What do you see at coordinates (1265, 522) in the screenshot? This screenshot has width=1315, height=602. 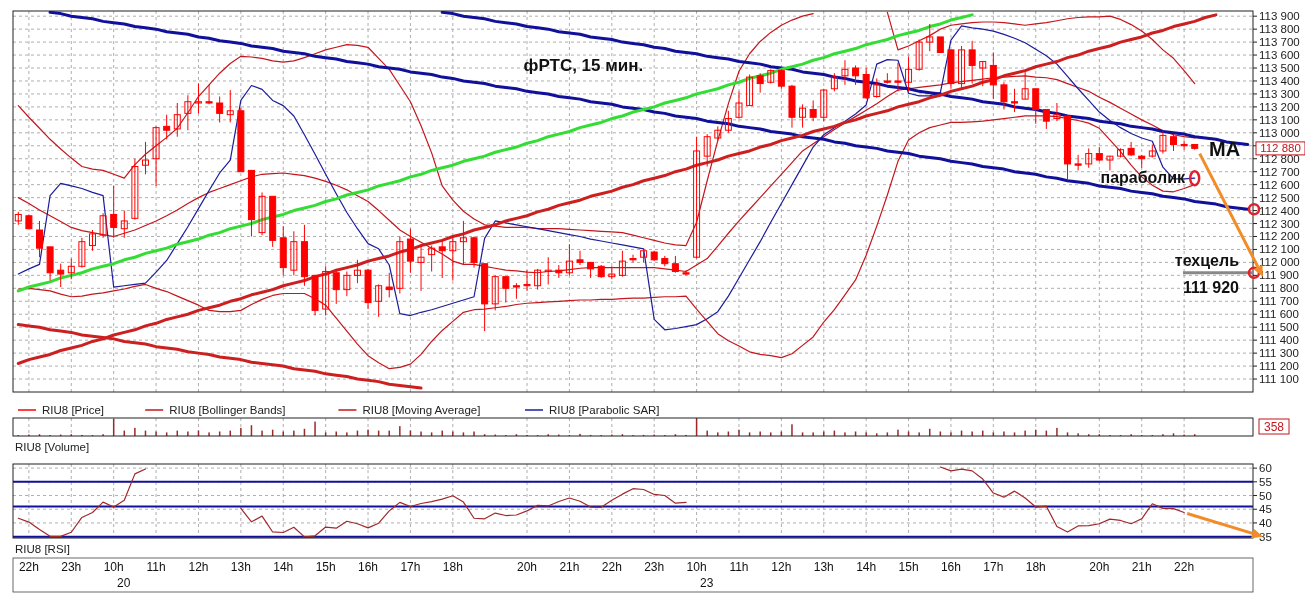 I see `y-tick-label: 40` at bounding box center [1265, 522].